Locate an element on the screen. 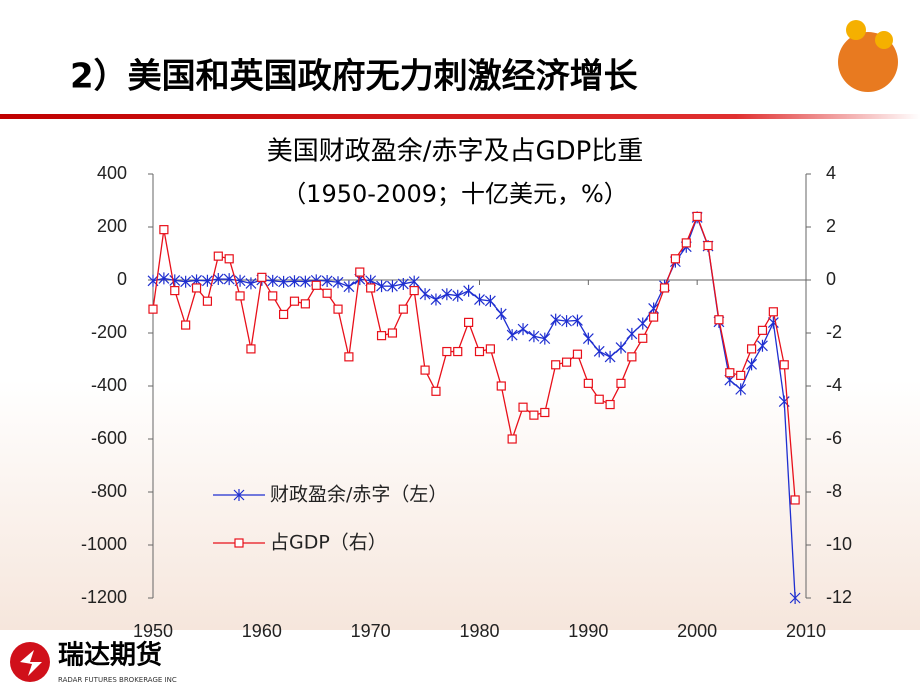 The height and width of the screenshot is (690, 920). logo-subtitle: RADAR FUTURES BROKERAGE INC is located at coordinates (117, 680).